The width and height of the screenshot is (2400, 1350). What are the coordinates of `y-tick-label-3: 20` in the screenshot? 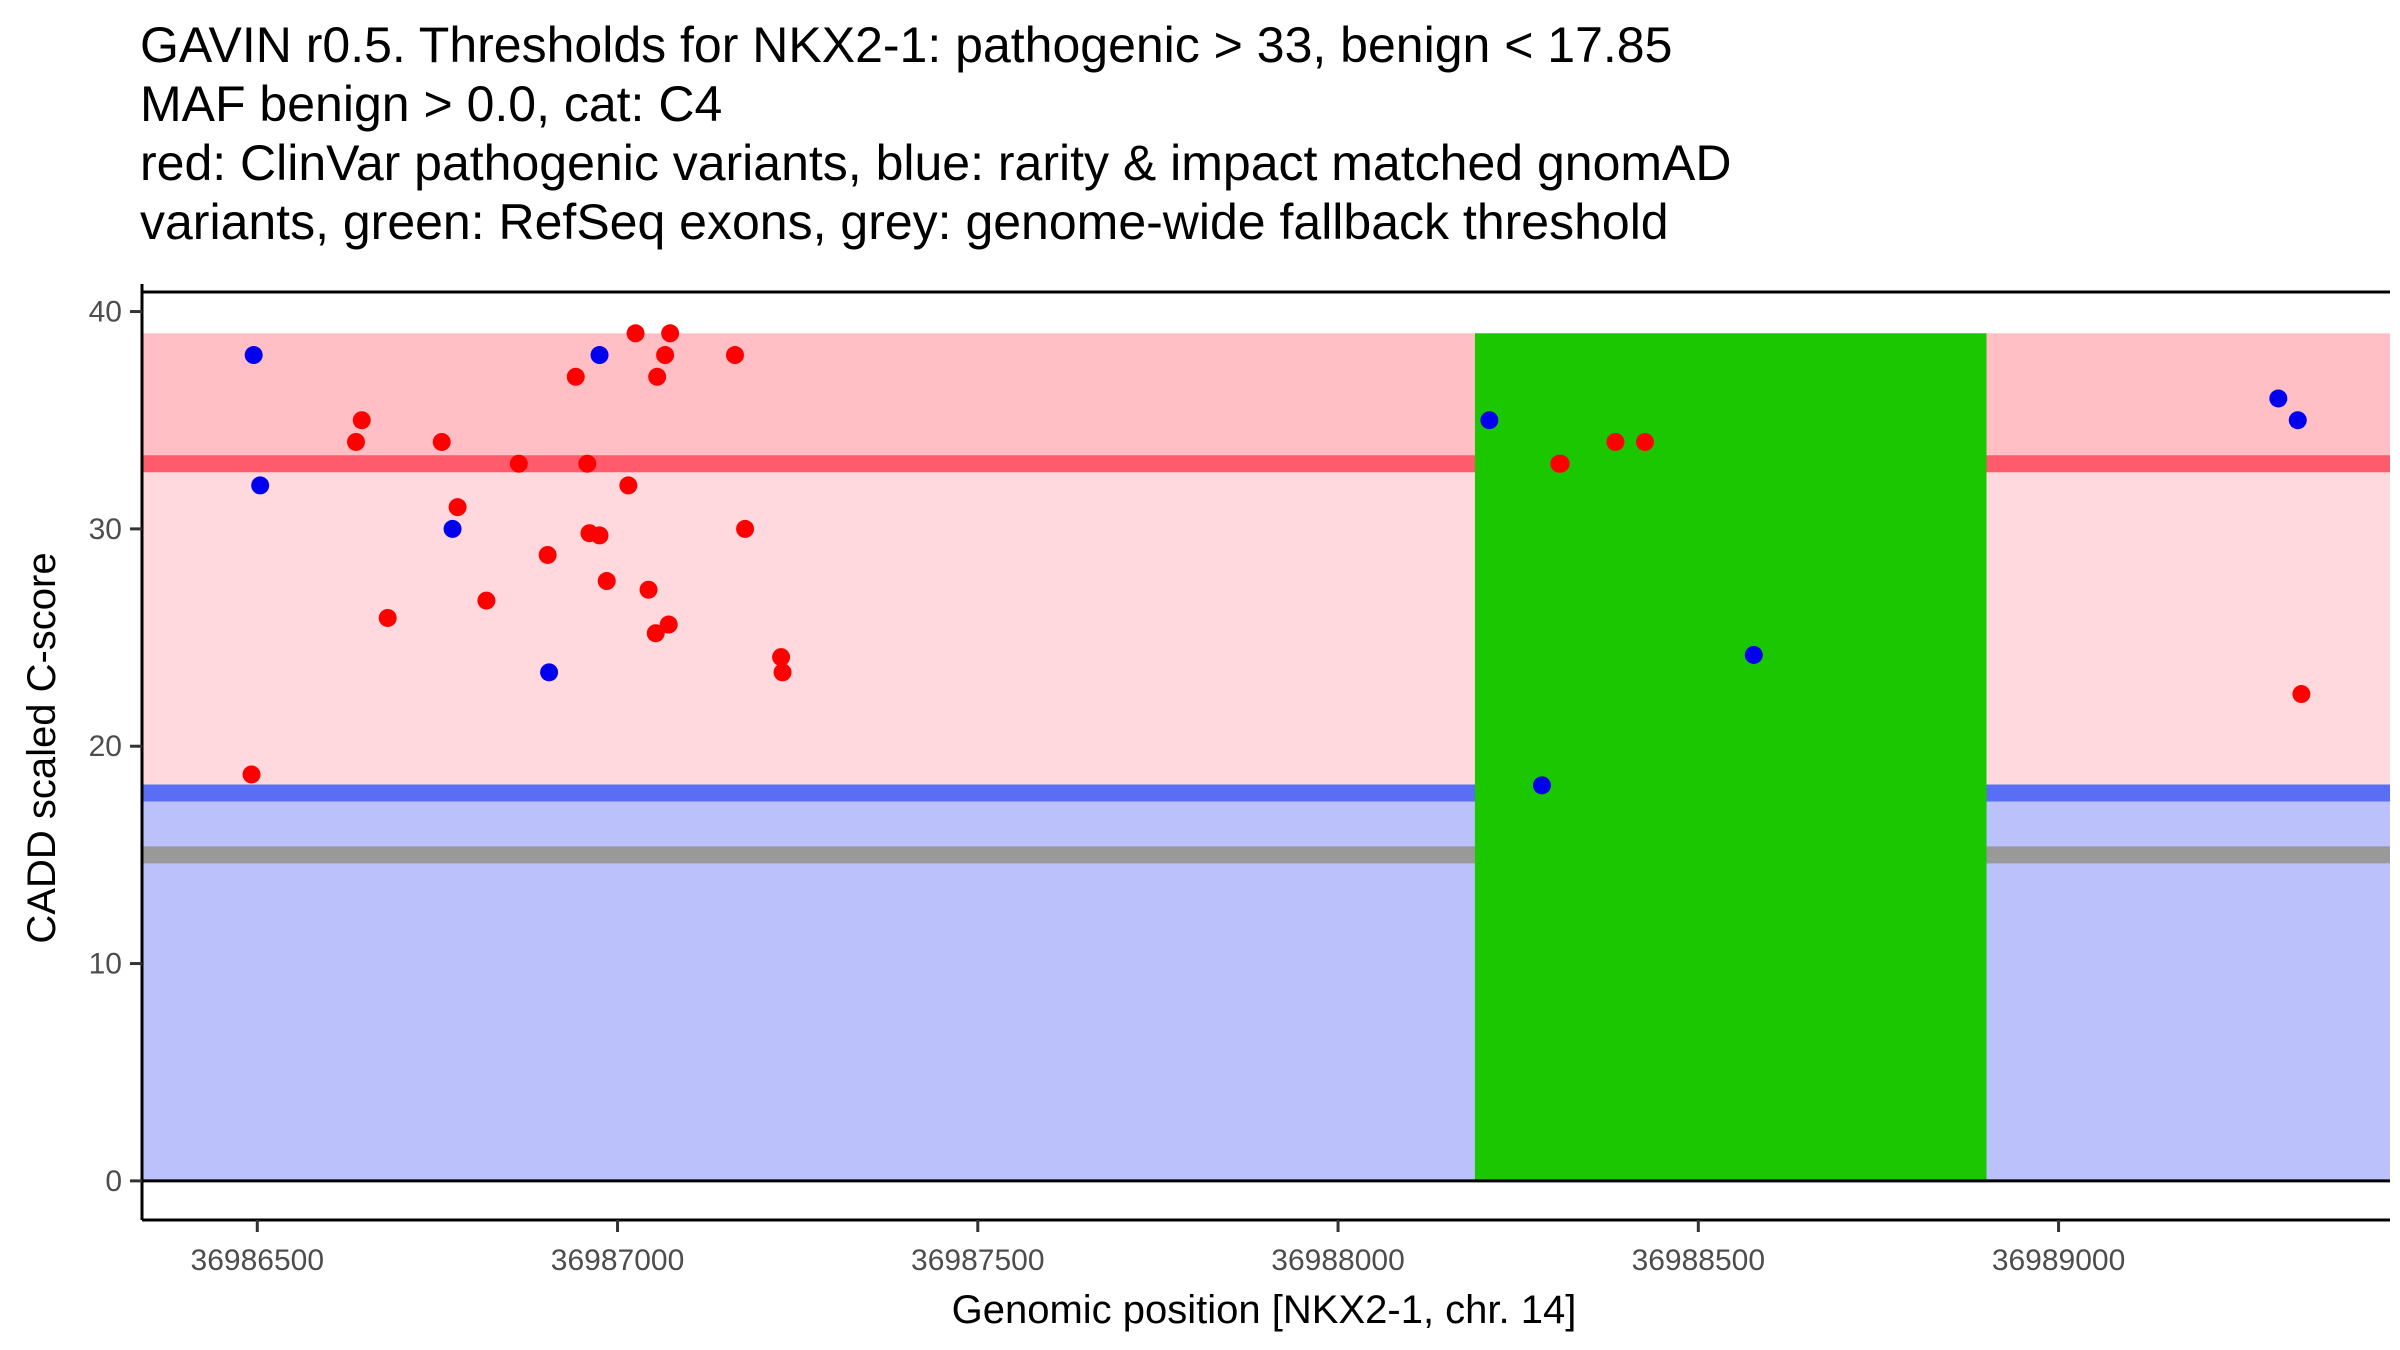 It's located at (105, 746).